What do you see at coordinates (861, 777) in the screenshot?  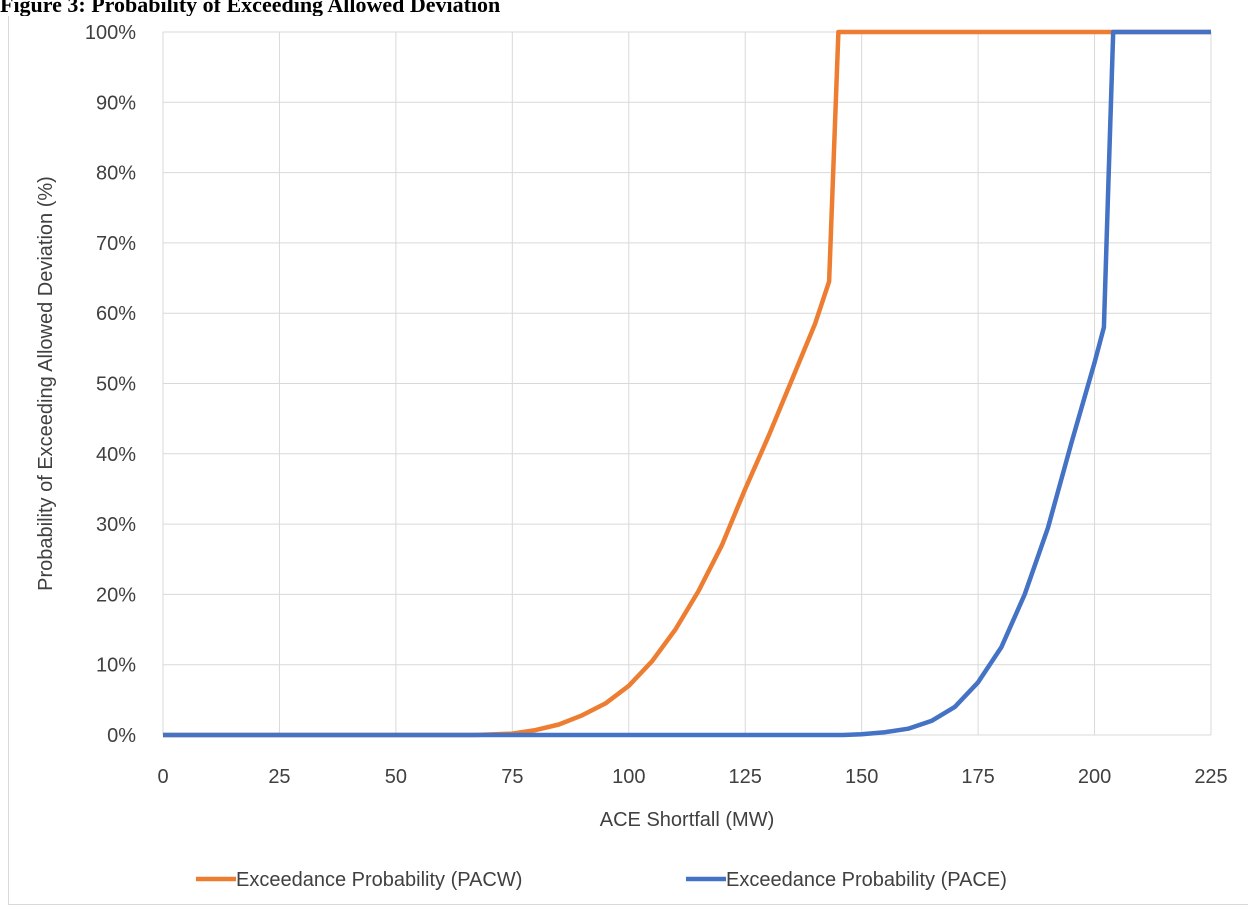 I see `x-tick-label: 150` at bounding box center [861, 777].